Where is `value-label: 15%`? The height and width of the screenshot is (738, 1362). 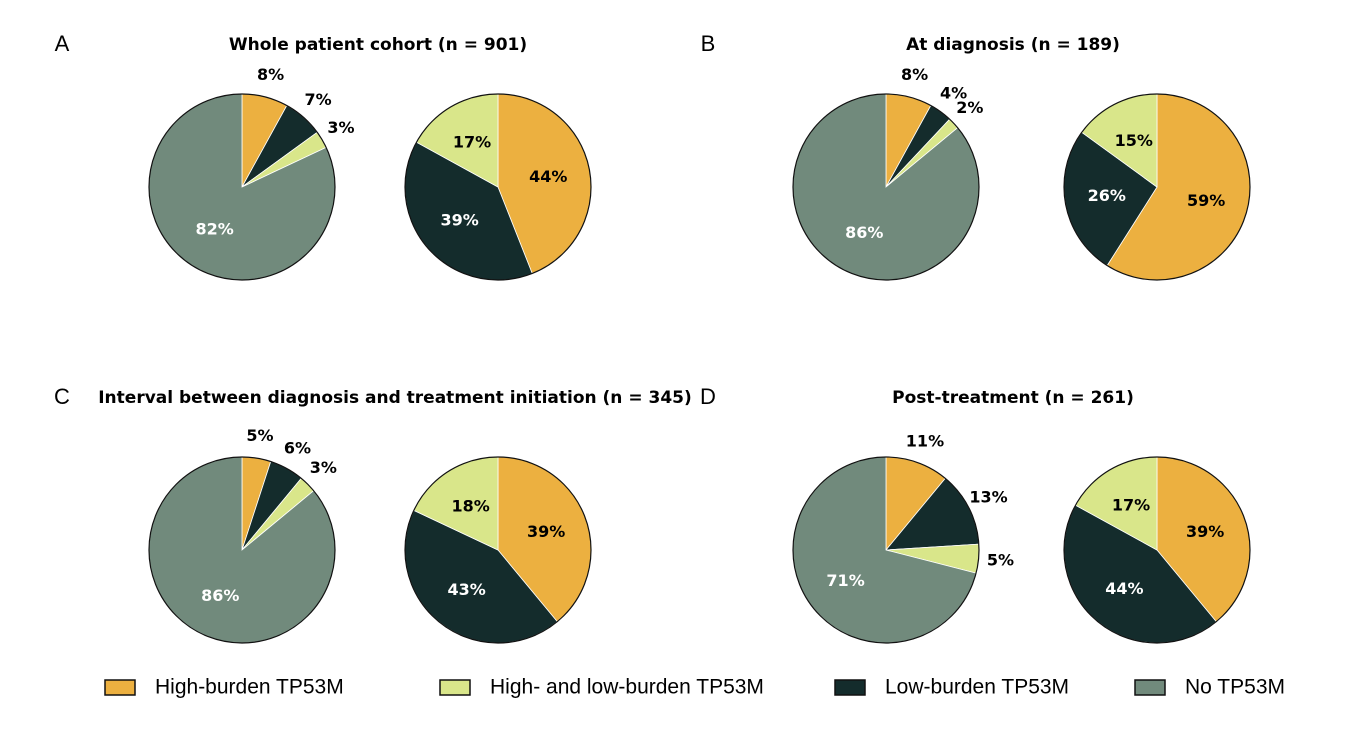
value-label: 15% is located at coordinates (1134, 140).